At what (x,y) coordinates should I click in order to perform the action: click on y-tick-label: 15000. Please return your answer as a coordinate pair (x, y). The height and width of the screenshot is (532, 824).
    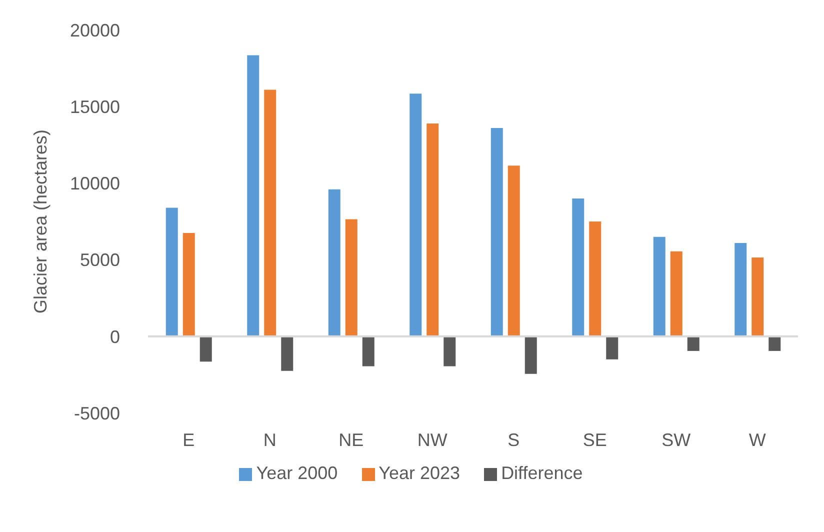
    Looking at the image, I should click on (95, 106).